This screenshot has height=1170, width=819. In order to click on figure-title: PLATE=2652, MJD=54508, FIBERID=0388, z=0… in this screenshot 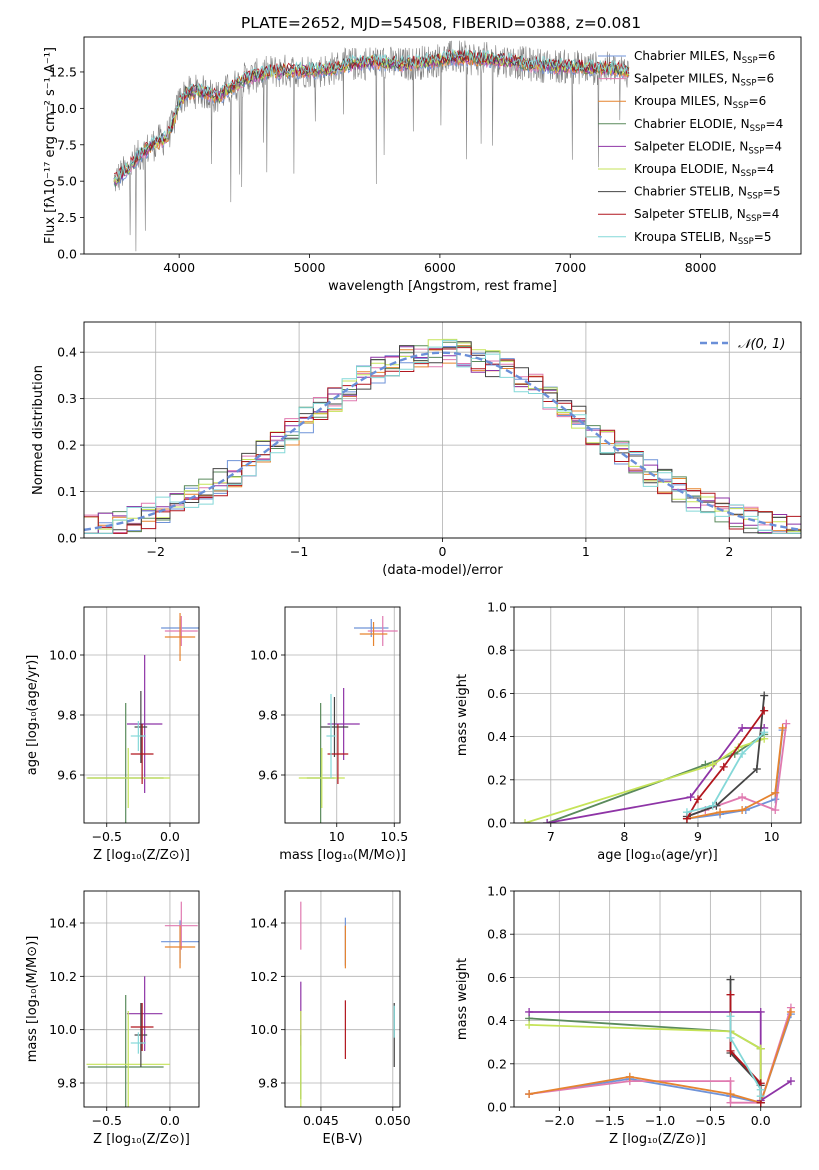, I will do `click(441, 23)`.